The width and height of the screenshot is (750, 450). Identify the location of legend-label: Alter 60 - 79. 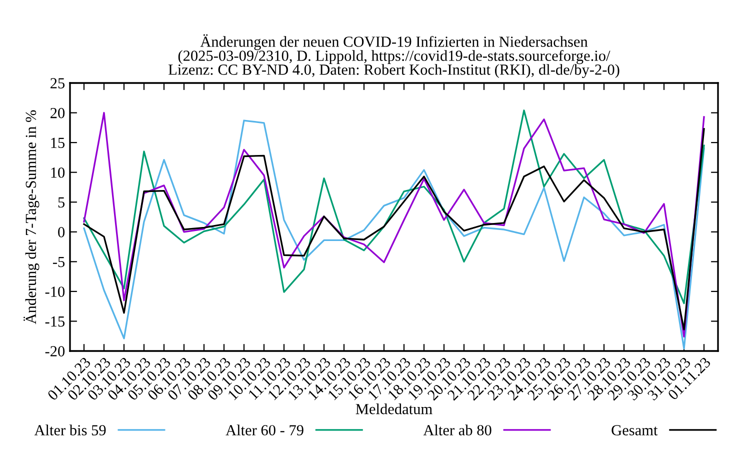
(265, 430).